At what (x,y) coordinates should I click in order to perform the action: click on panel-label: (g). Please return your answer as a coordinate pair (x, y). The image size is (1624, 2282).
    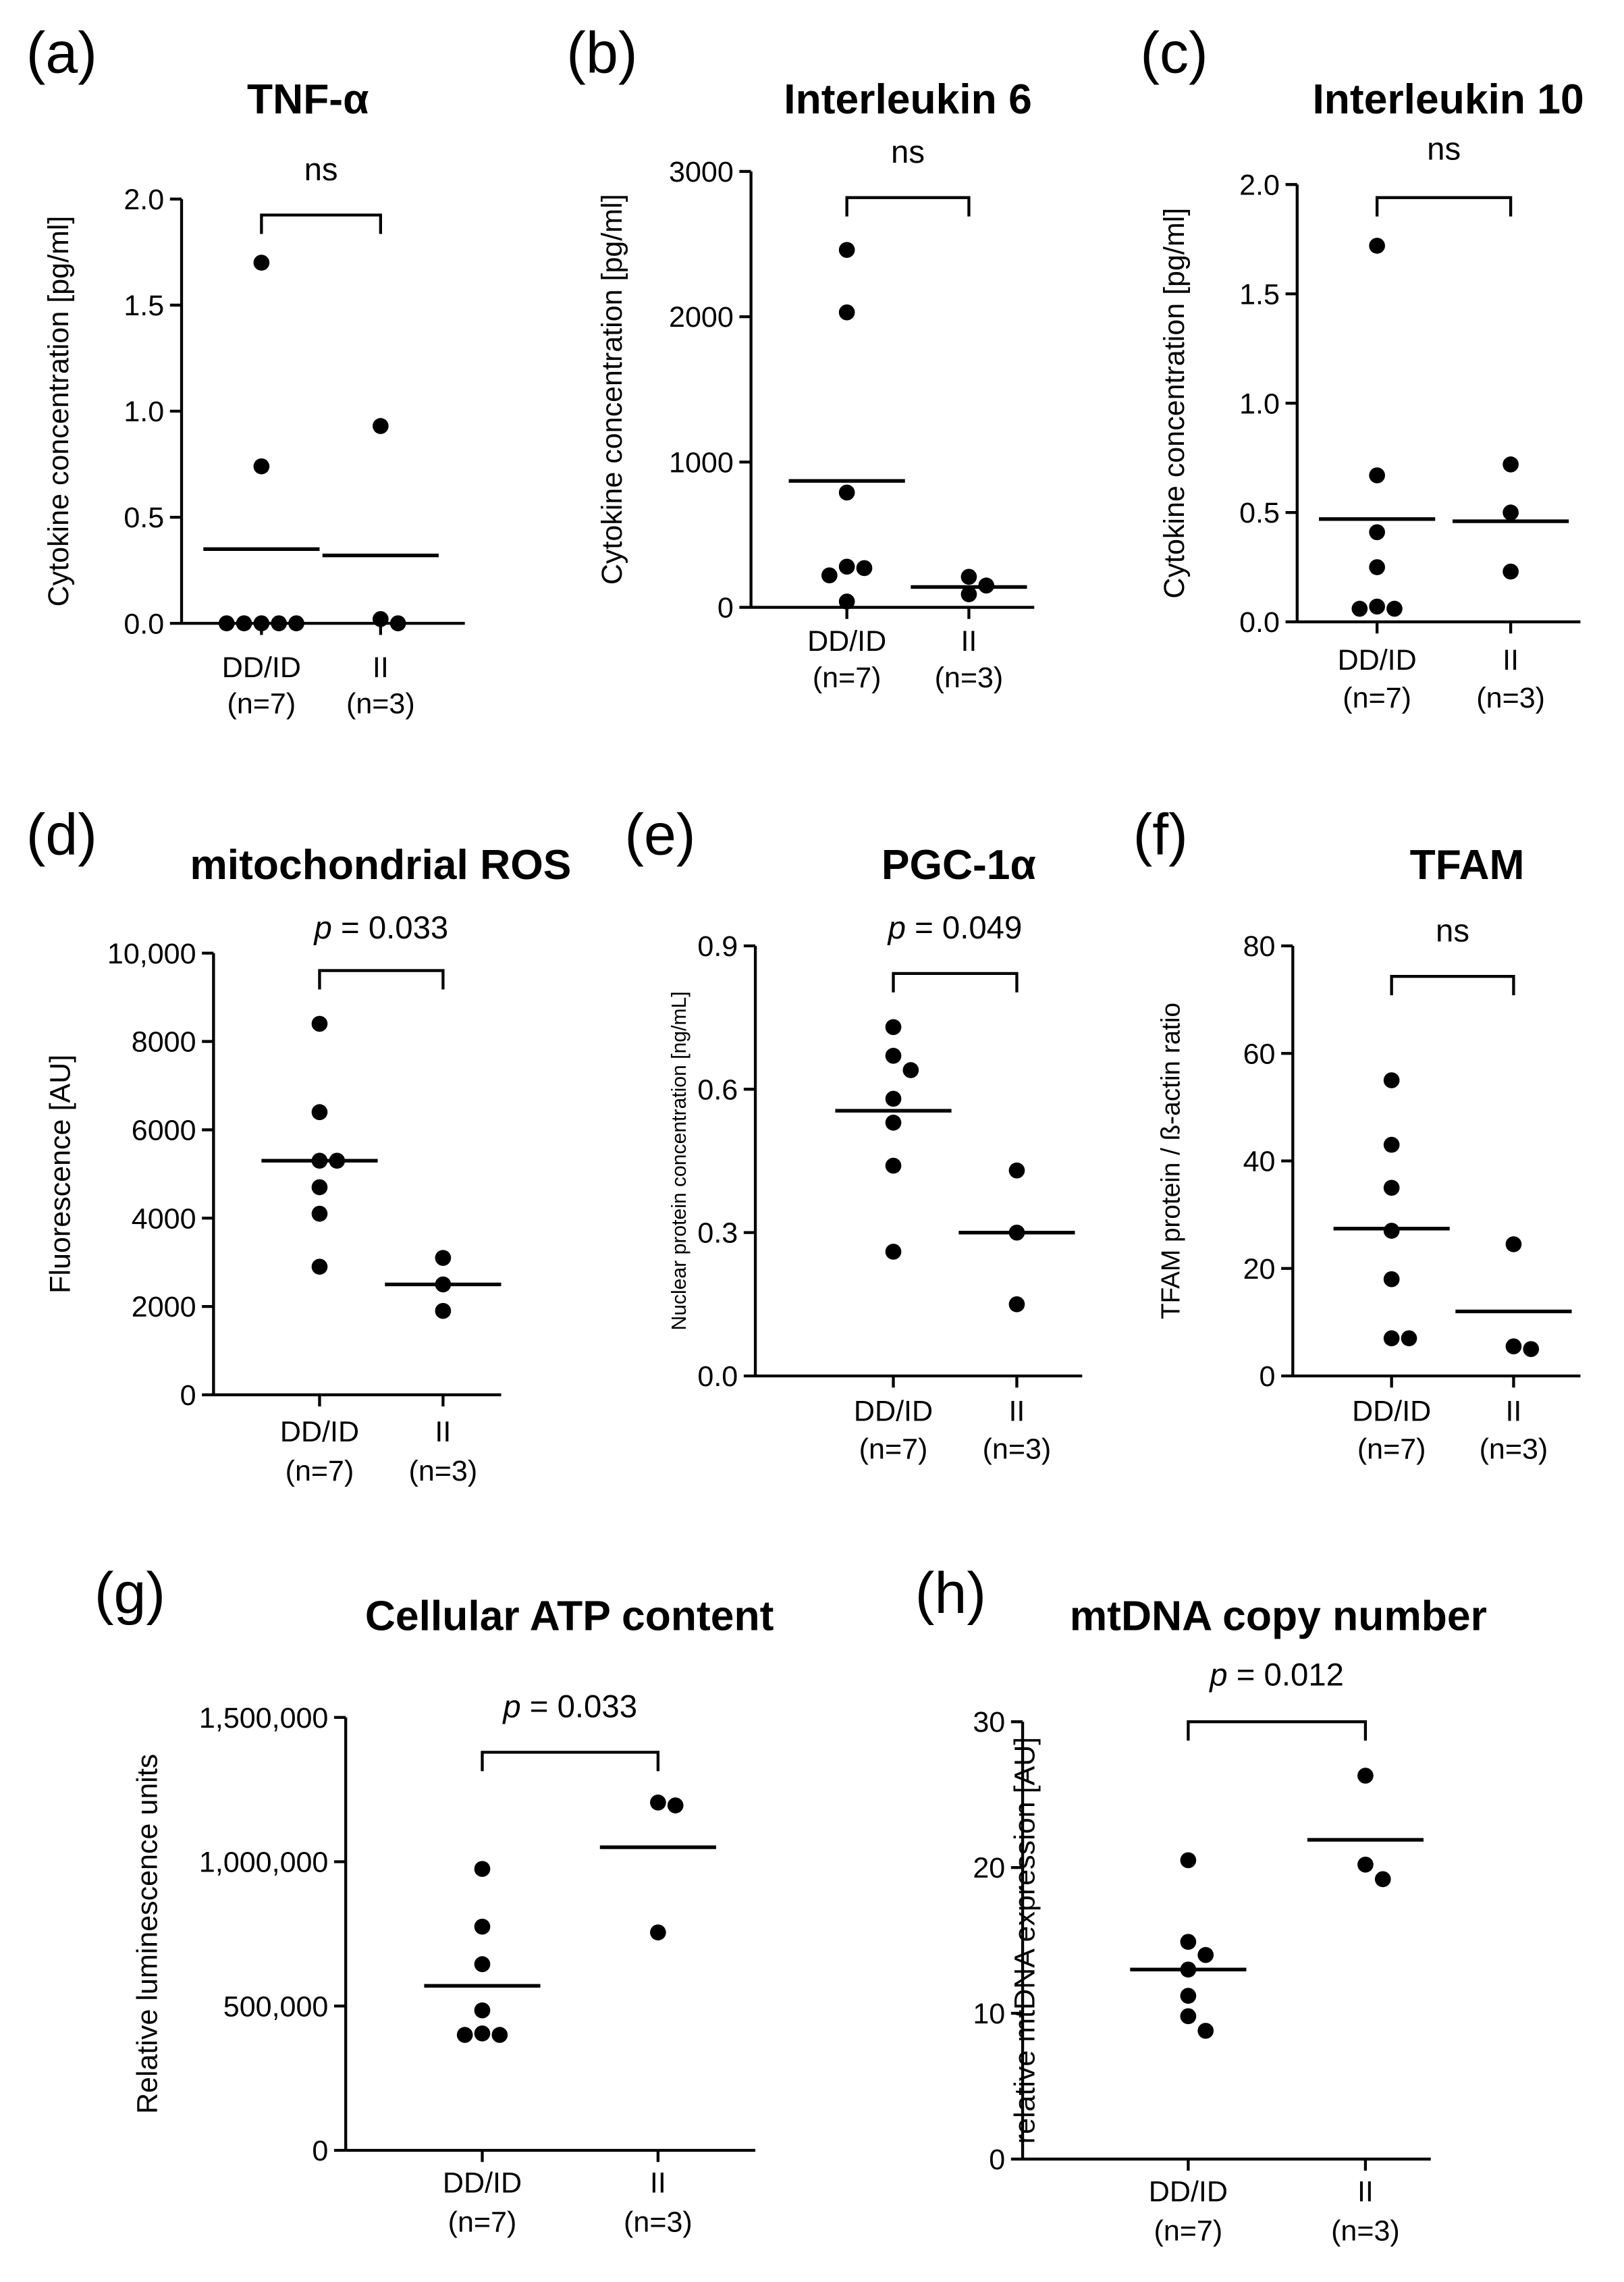
    Looking at the image, I should click on (129, 1593).